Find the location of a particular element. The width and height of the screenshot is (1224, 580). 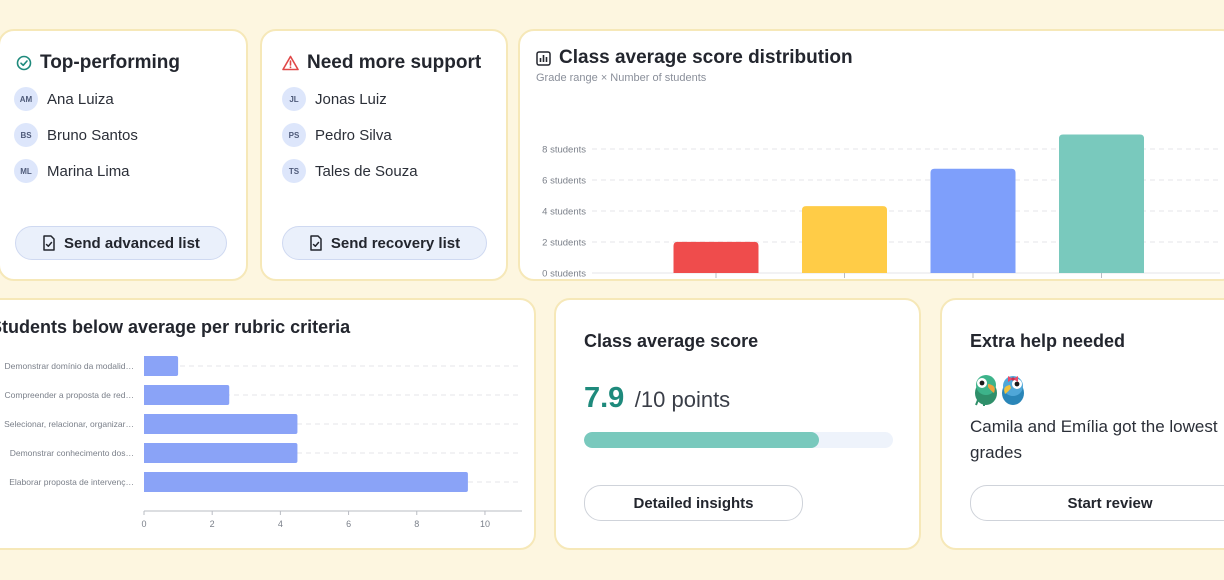

average-progress-track is located at coordinates (738, 440).